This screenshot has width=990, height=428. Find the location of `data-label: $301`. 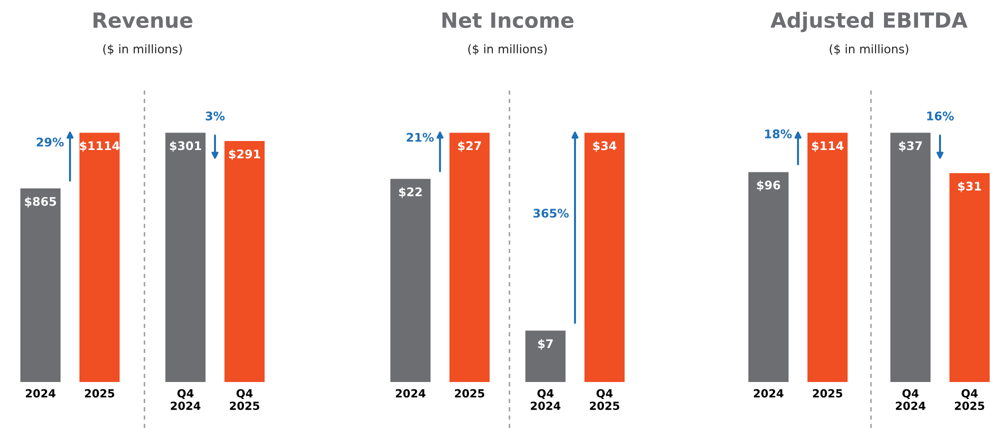

data-label: $301 is located at coordinates (186, 146).